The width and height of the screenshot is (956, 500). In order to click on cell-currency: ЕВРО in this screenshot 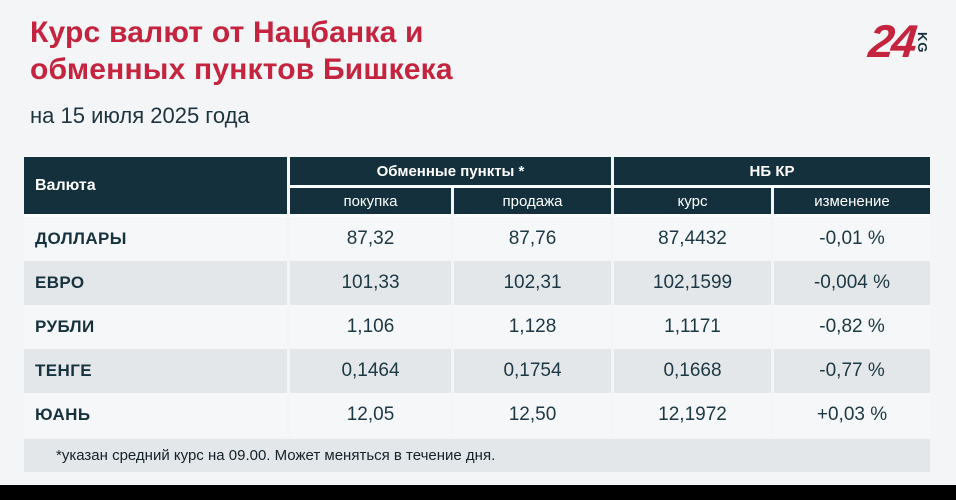, I will do `click(155, 283)`.